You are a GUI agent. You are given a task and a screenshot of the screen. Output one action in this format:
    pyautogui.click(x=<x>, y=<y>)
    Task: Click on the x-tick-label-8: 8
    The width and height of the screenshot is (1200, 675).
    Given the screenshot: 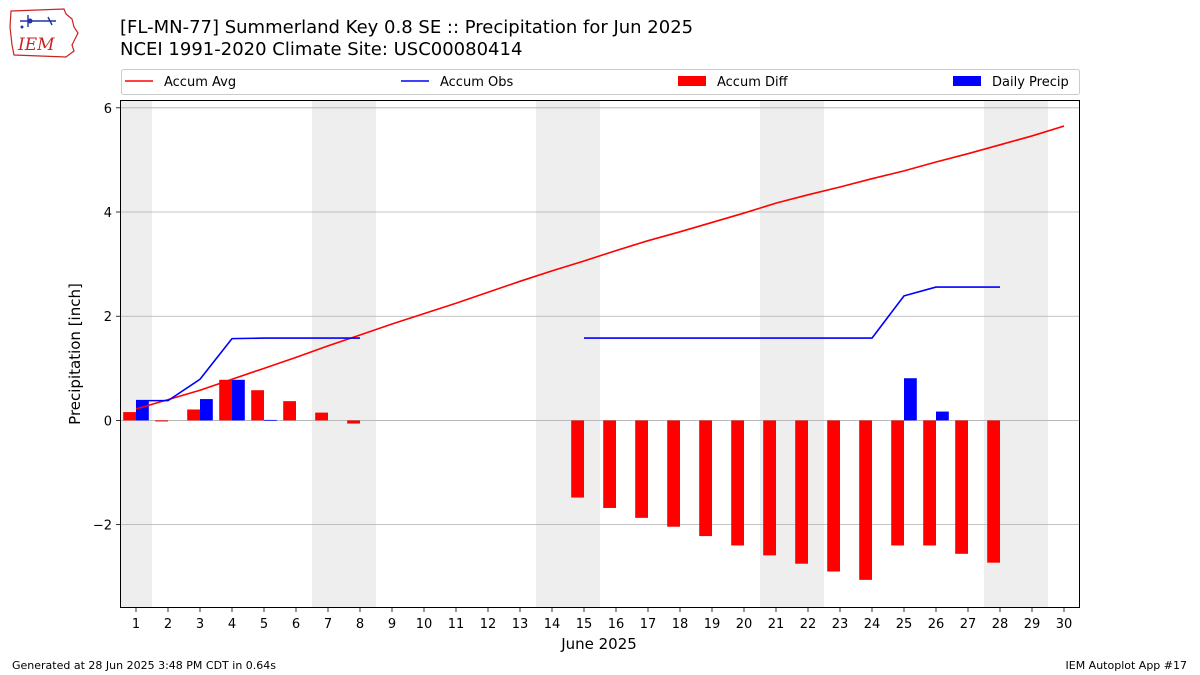 What is the action you would take?
    pyautogui.click(x=360, y=624)
    